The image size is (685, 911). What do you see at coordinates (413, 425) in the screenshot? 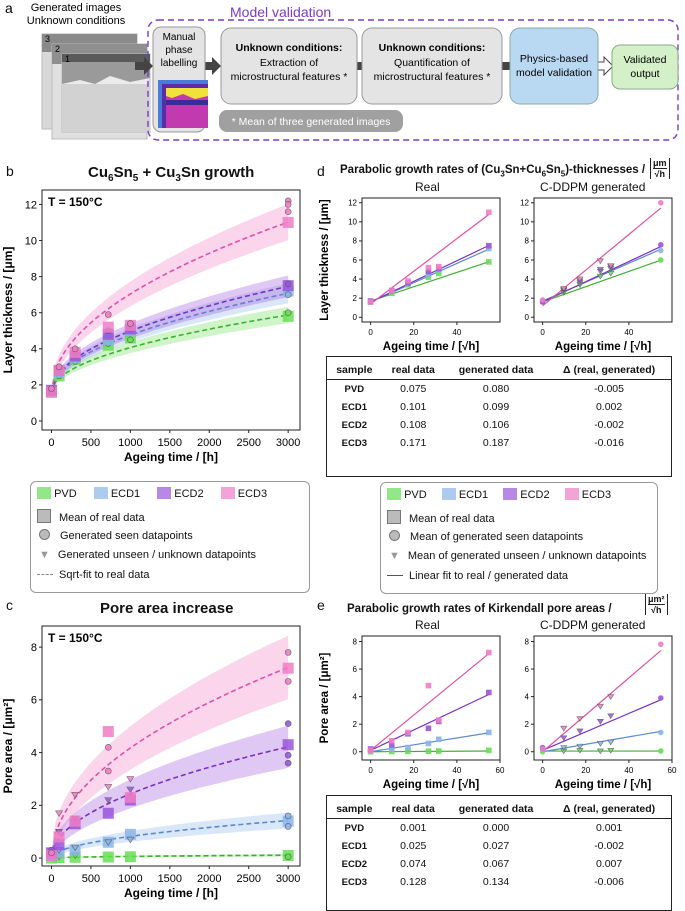
I see `table-cell: 0.108` at bounding box center [413, 425].